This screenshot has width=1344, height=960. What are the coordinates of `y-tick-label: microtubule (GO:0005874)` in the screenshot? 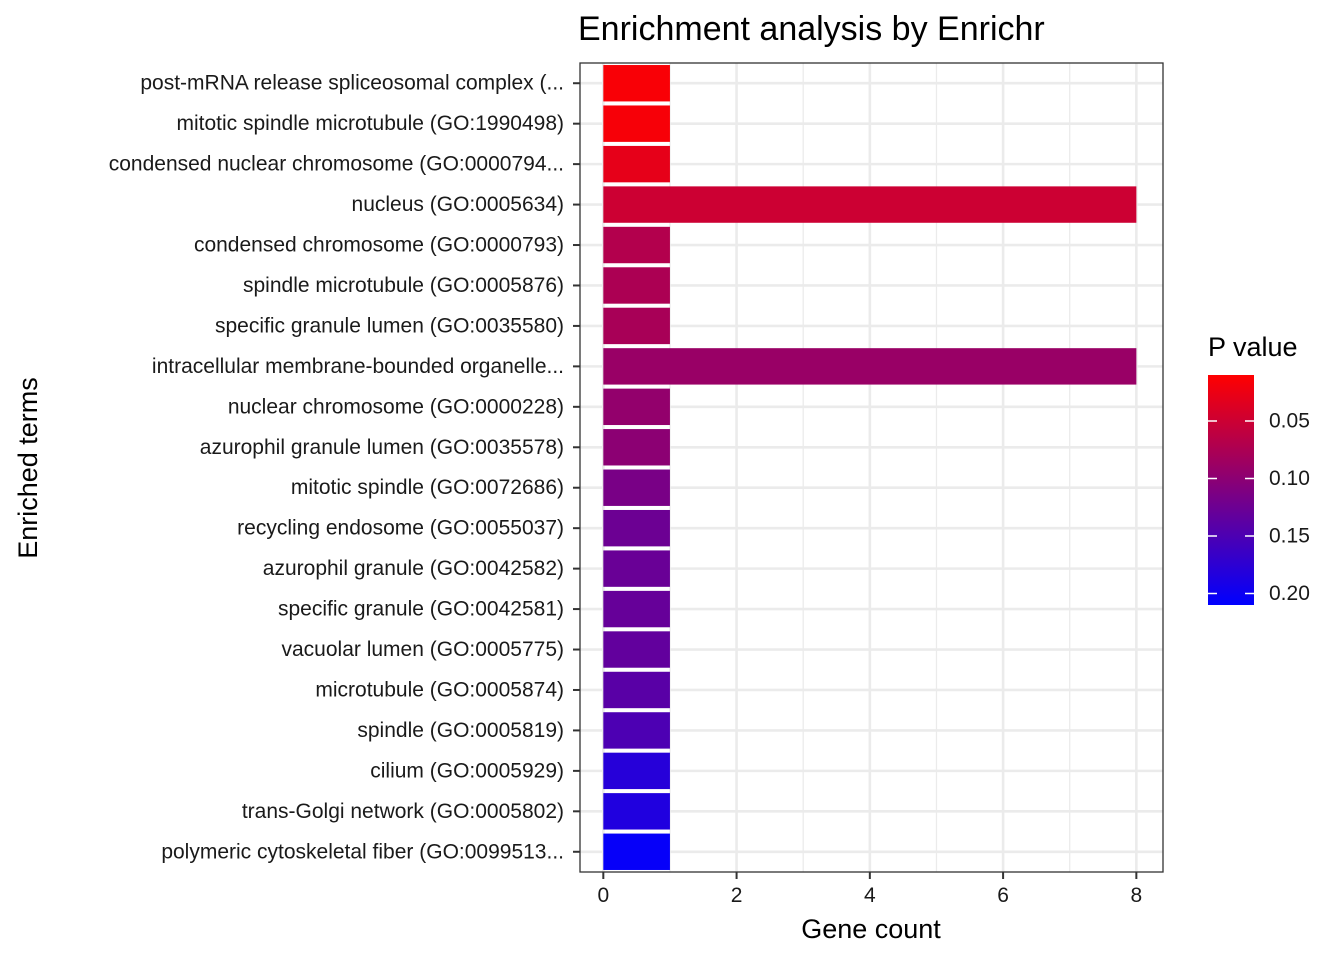 It's located at (439, 689).